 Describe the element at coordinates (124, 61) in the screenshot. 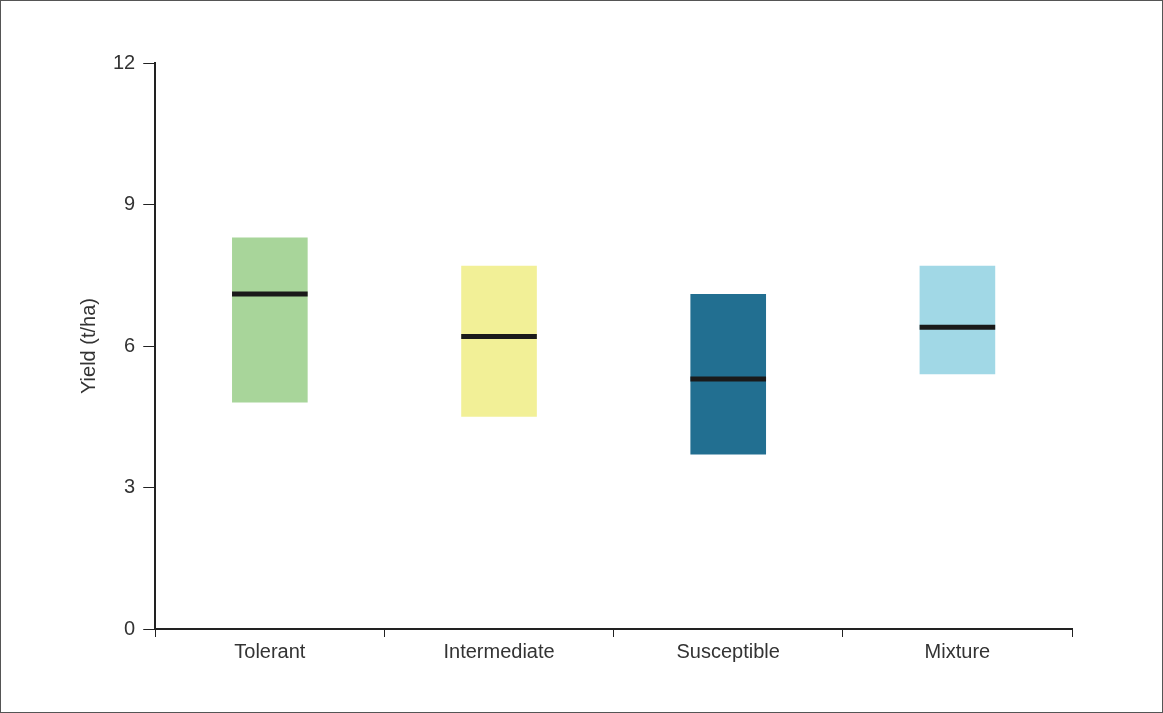

I see `y-tick-label: 12` at that location.